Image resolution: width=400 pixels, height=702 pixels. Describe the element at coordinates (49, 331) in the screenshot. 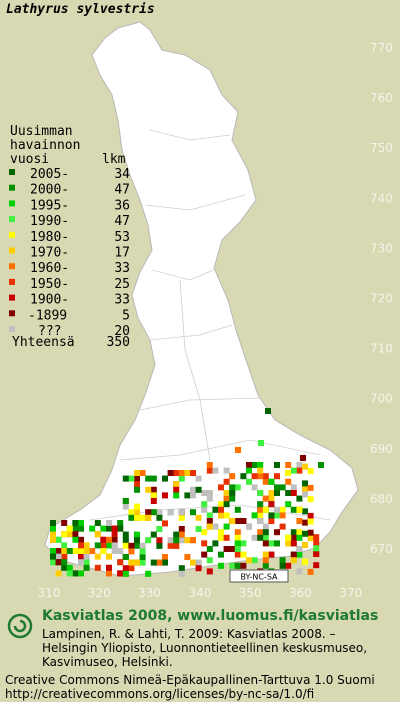

I see `legend-label: ???` at that location.